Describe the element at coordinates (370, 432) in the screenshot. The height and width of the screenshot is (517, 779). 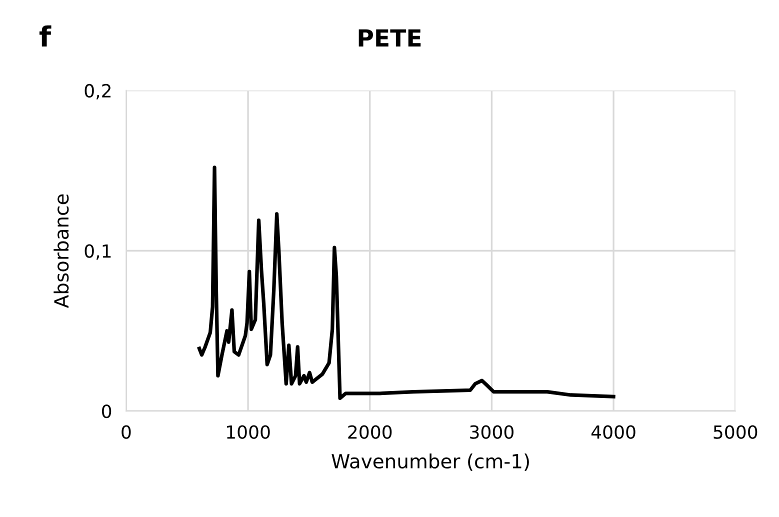
I see `x-tick-label: 2000` at that location.